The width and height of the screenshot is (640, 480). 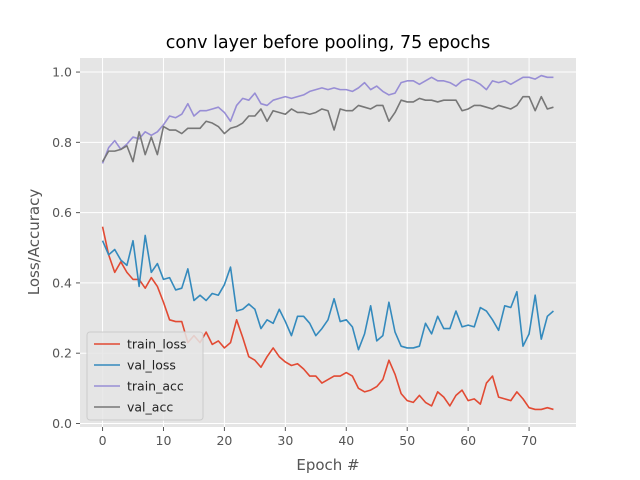 I want to click on chart-title: conv layer before pooling, 75 epochs, so click(x=328, y=43).